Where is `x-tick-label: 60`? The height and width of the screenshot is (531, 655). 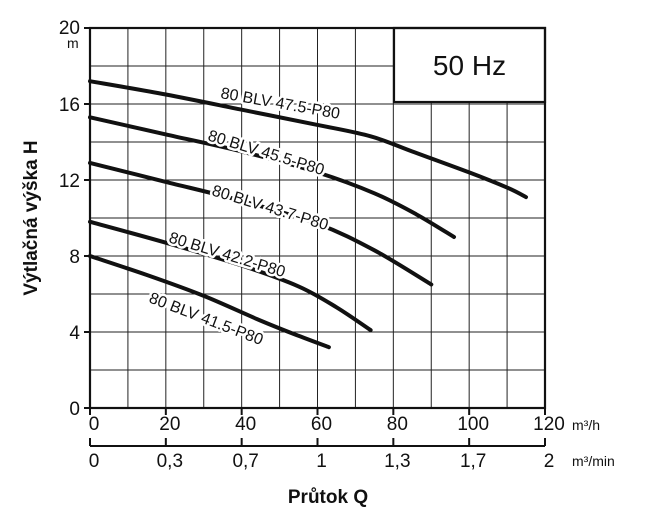 x-tick-label: 60 is located at coordinates (321, 424).